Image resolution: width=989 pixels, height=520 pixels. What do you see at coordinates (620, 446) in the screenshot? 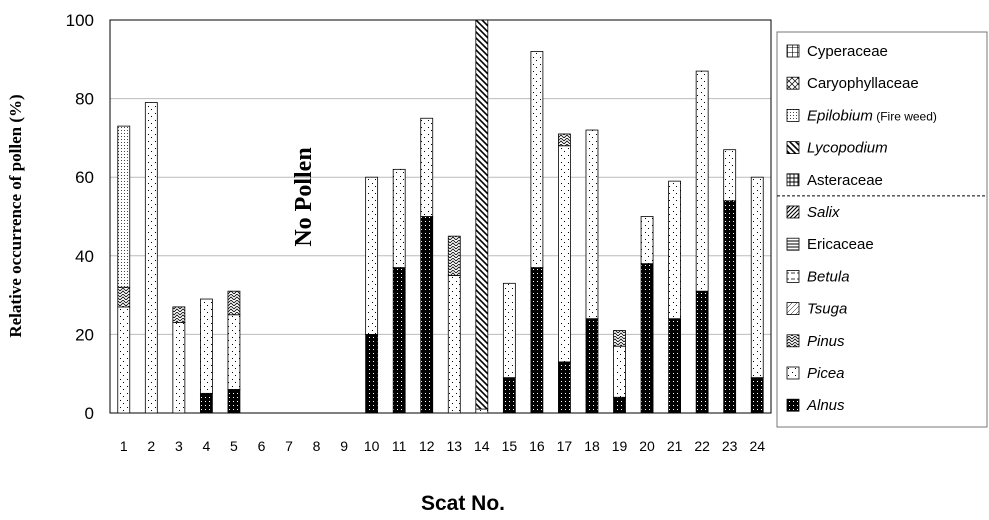
I see `x-tick-label: 19` at bounding box center [620, 446].